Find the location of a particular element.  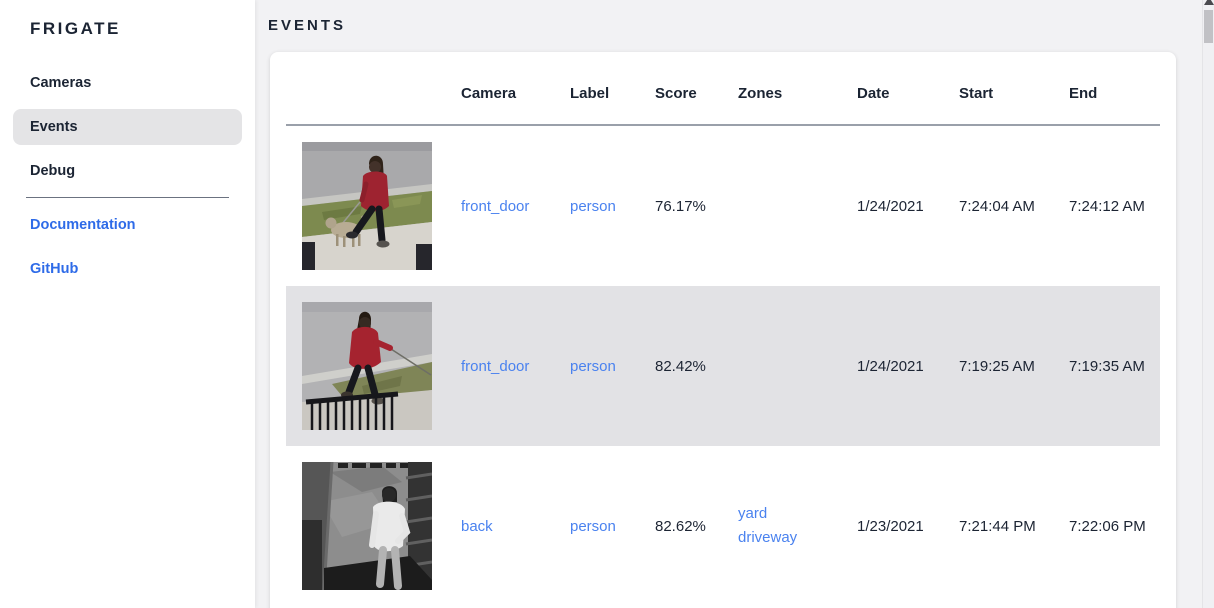

sidebar-link-documentation: Documentation is located at coordinates (127, 225).